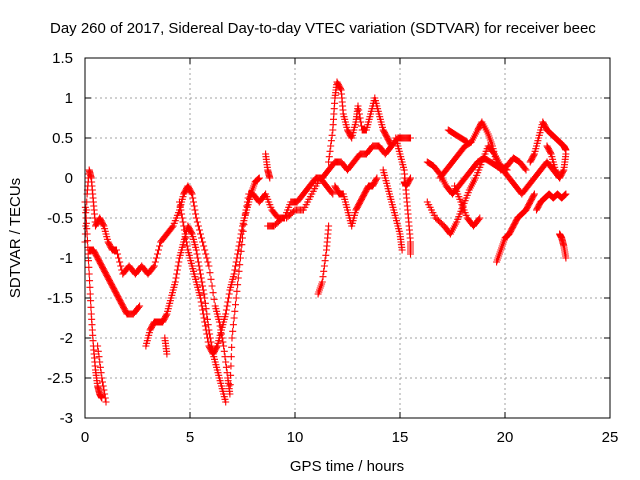  Describe the element at coordinates (323, 260) in the screenshot. I see `series-k` at that location.